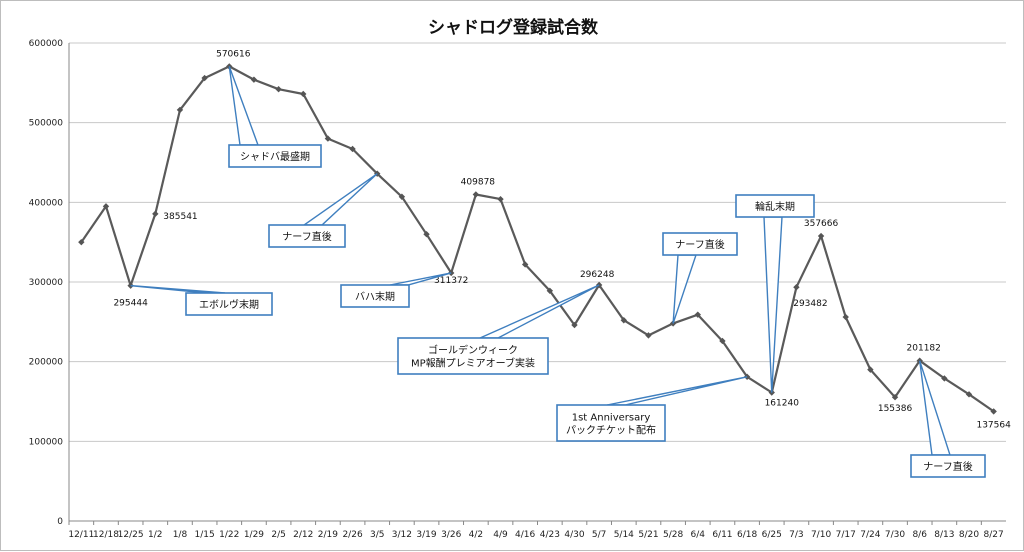 The height and width of the screenshot is (552, 1024). I want to click on x-tick-label: 4/30, so click(574, 535).